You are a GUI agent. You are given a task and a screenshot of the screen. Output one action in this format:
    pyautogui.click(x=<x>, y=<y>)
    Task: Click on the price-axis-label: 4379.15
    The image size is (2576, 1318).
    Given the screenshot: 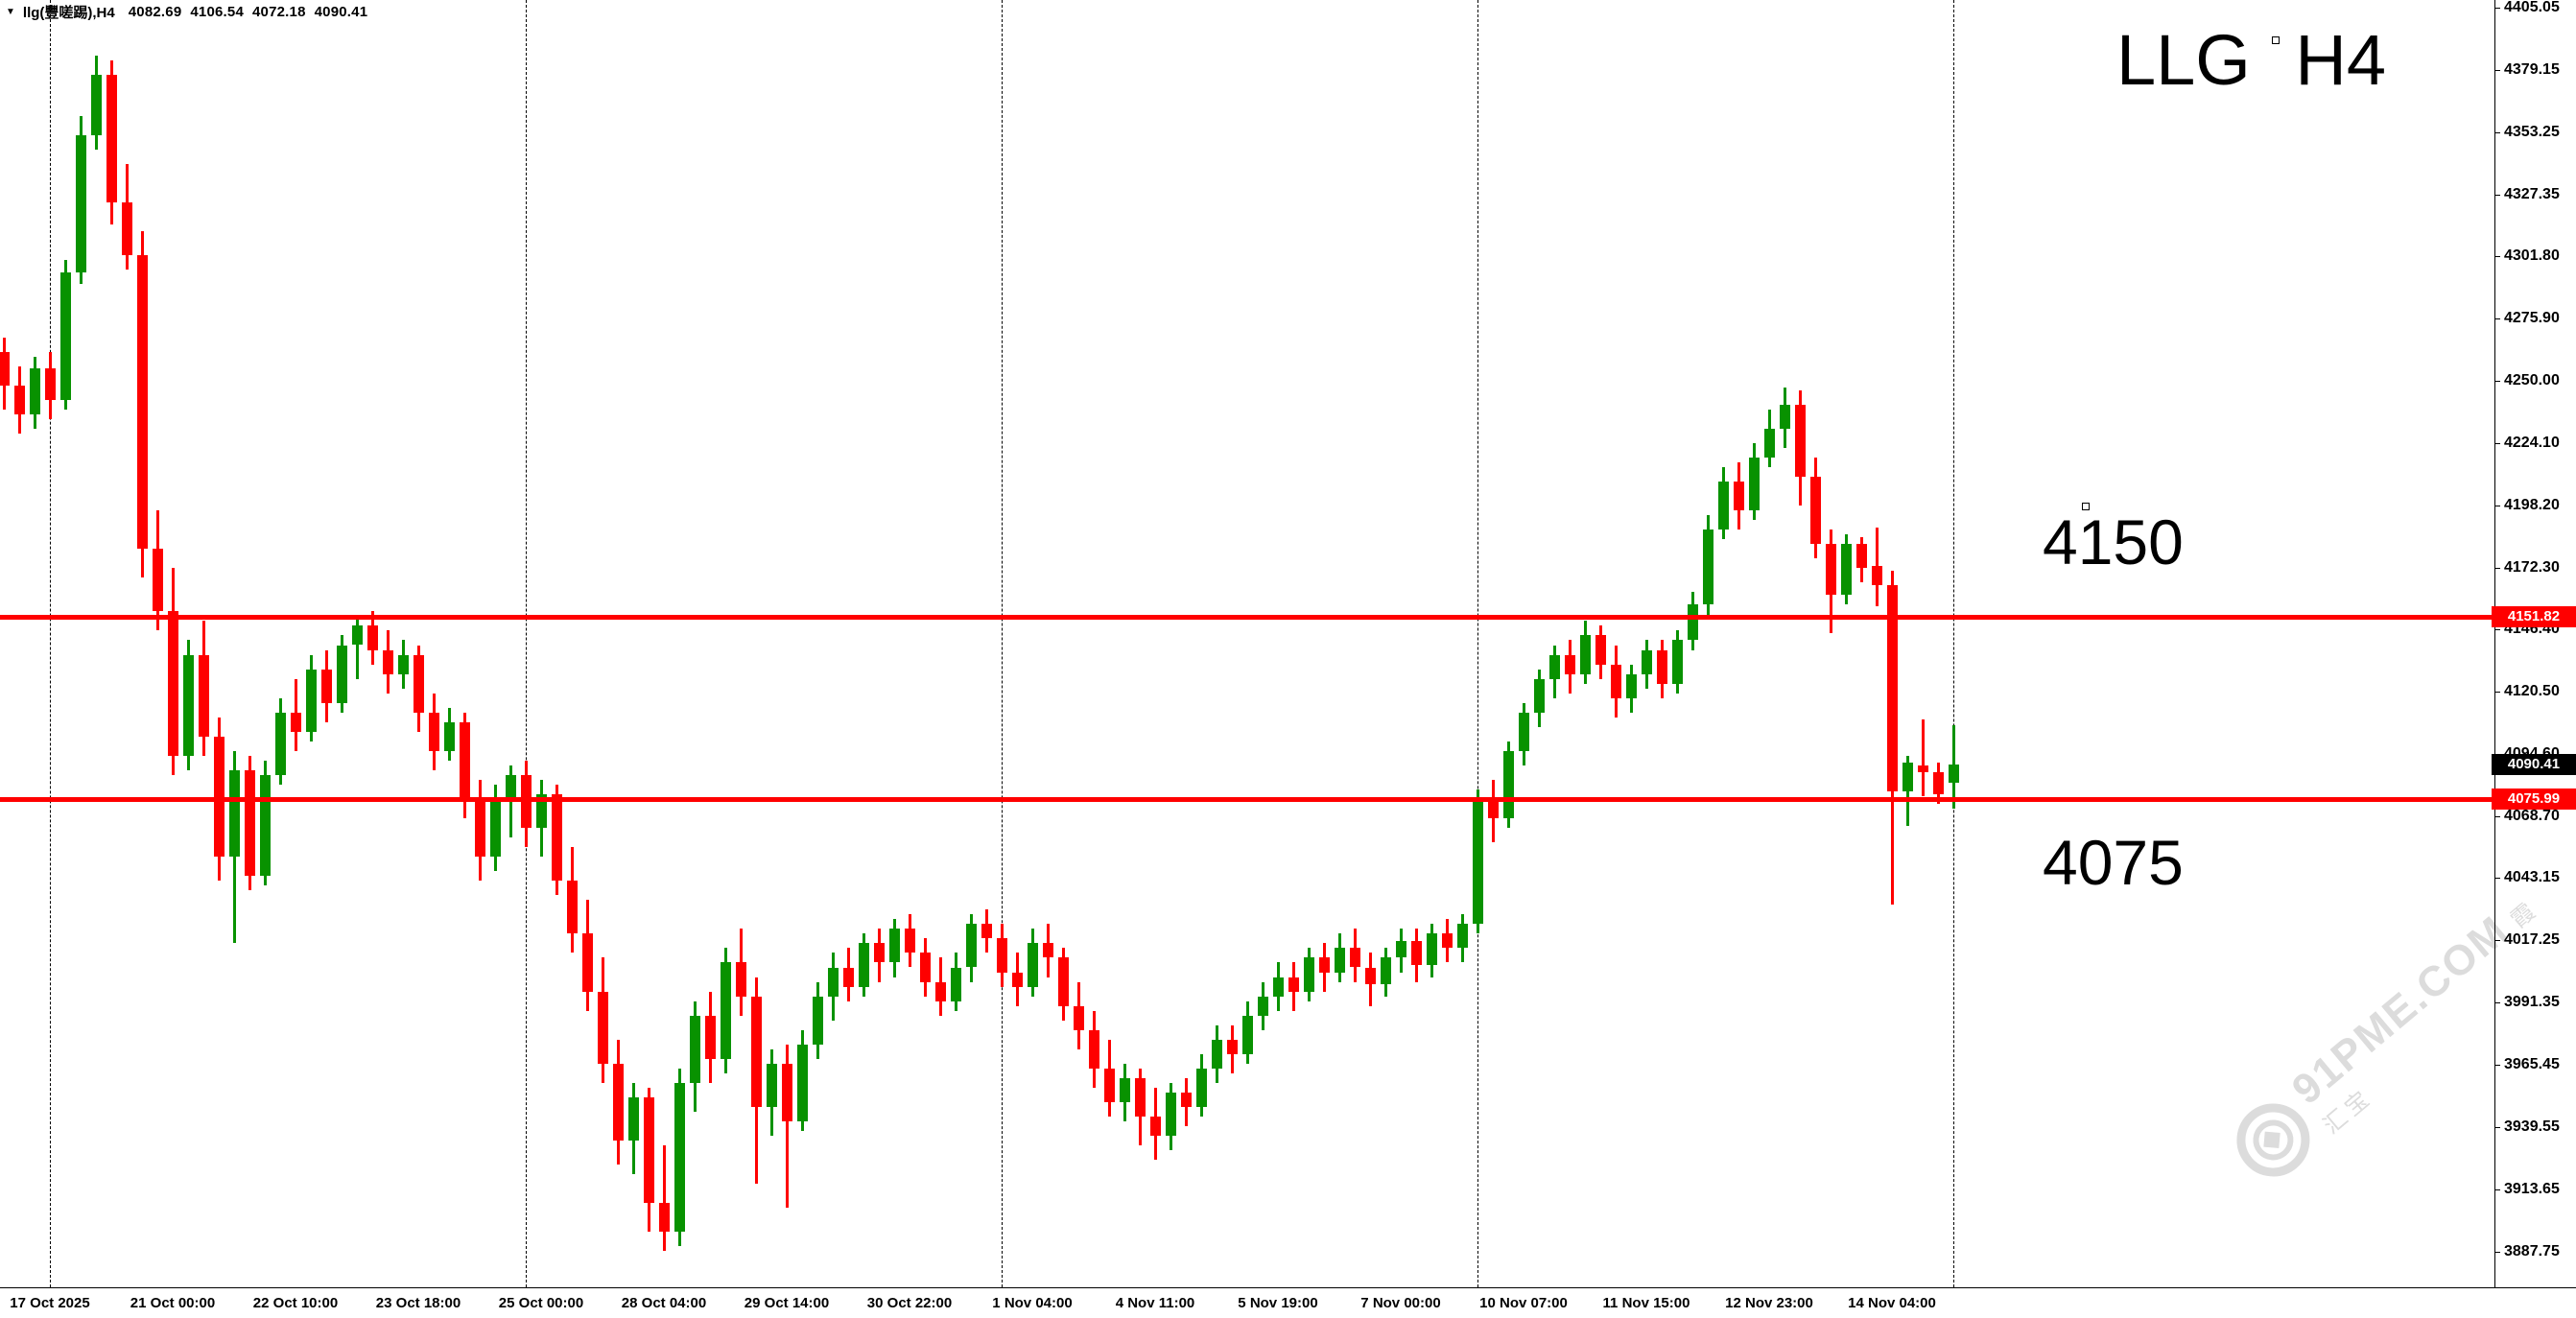 What is the action you would take?
    pyautogui.click(x=2532, y=69)
    